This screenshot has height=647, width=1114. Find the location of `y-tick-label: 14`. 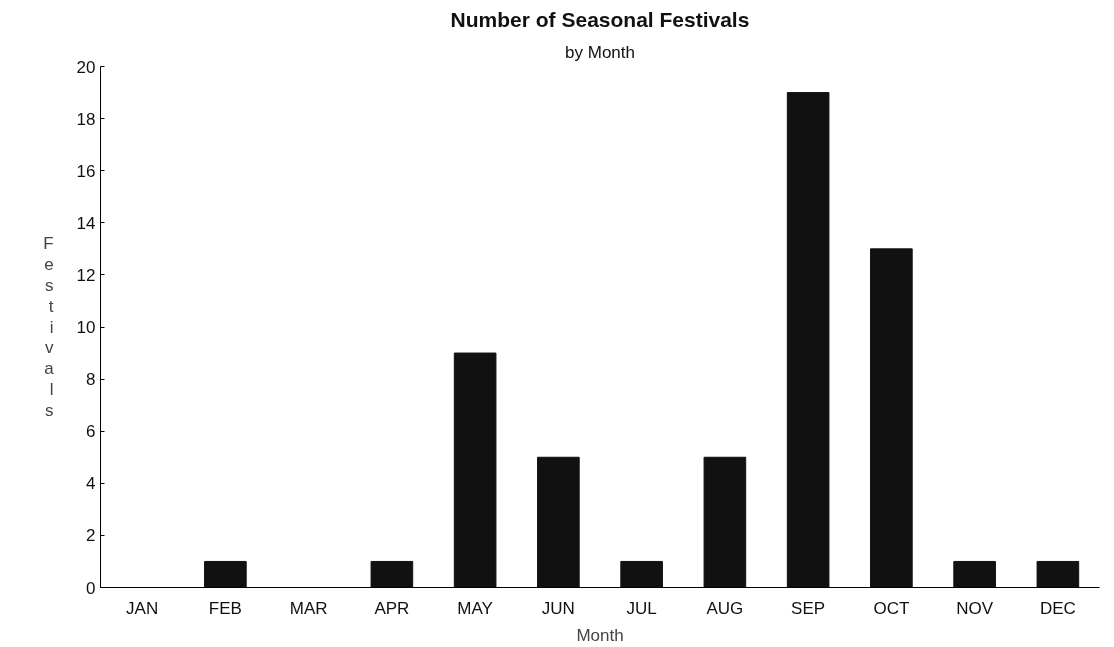

y-tick-label: 14 is located at coordinates (86, 223).